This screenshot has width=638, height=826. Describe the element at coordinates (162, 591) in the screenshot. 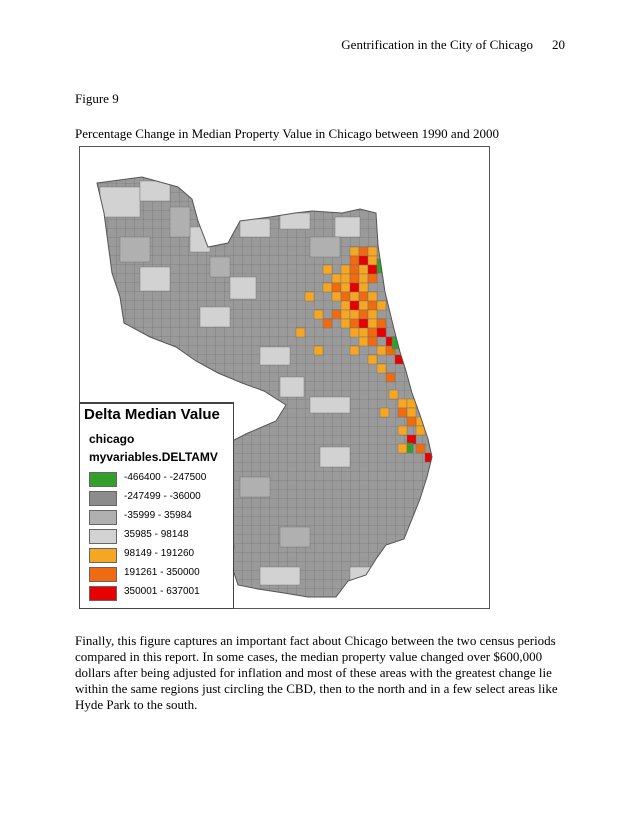

I see `legend-range-label: 350001 - 637001` at that location.